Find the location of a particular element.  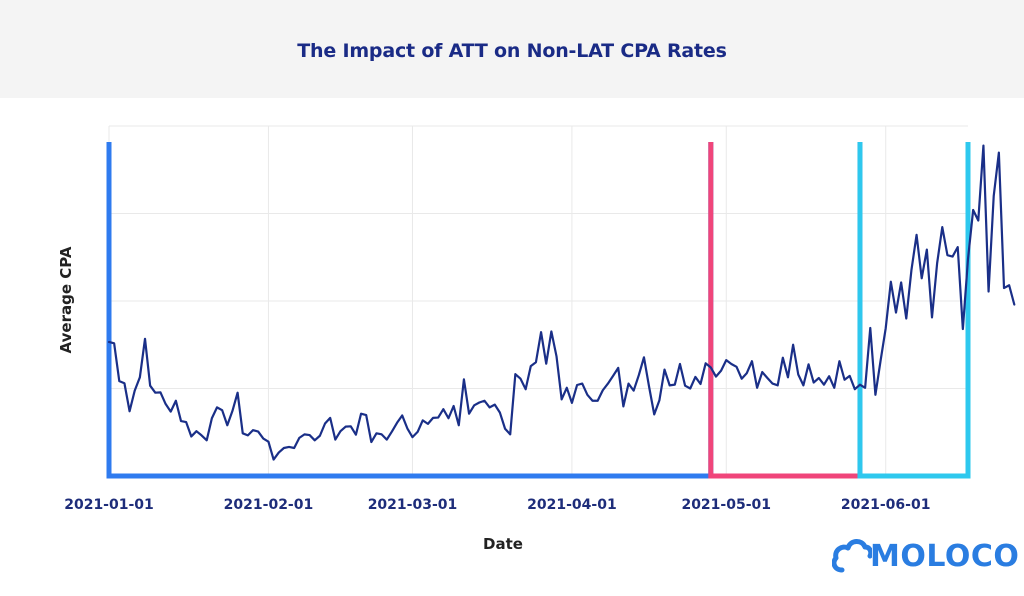

chart-title: The Impact of ATT on Non-LAT CPA Rates is located at coordinates (512, 51).